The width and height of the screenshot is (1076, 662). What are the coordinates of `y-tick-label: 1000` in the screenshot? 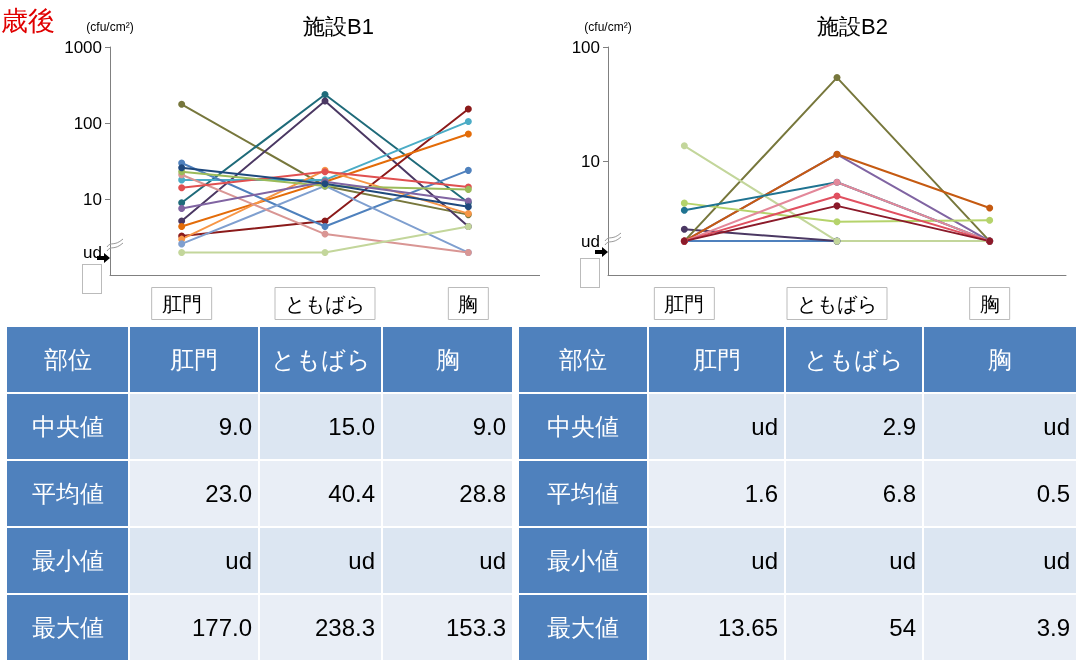 It's located at (83, 47).